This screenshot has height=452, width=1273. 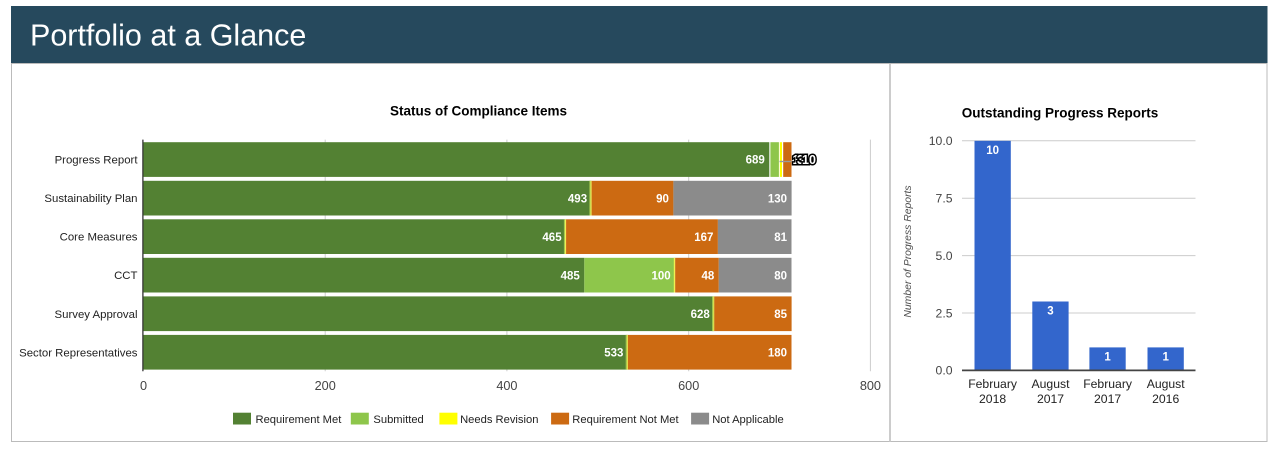 What do you see at coordinates (944, 199) in the screenshot?
I see `svg-text: 7.5` at bounding box center [944, 199].